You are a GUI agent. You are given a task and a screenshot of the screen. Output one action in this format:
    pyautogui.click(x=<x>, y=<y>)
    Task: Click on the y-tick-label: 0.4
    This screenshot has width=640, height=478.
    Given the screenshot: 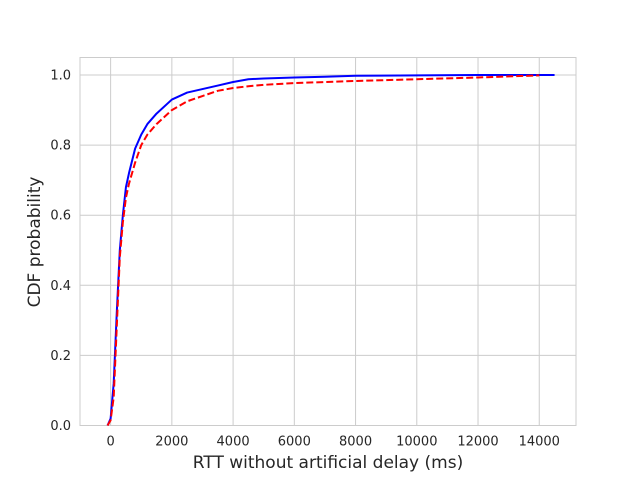 What is the action you would take?
    pyautogui.click(x=60, y=286)
    